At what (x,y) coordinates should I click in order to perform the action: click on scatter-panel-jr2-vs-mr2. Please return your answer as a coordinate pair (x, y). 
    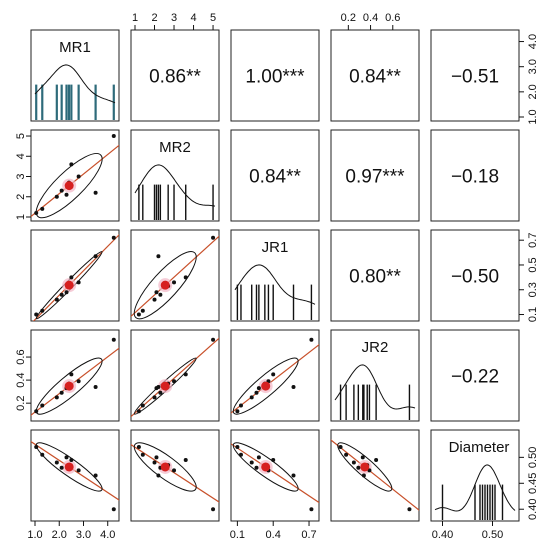
    Looking at the image, I should click on (175, 377).